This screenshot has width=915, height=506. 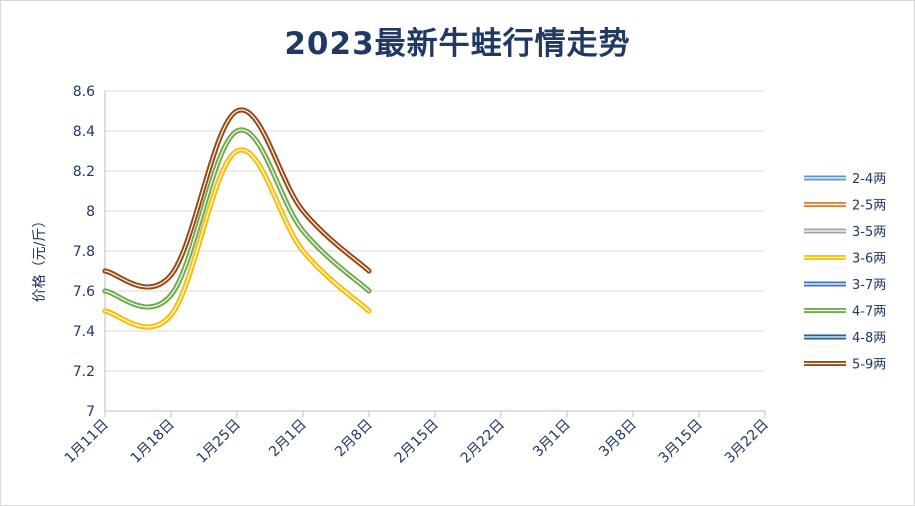 I want to click on x-tick-label: 3月8日, so click(x=618, y=439).